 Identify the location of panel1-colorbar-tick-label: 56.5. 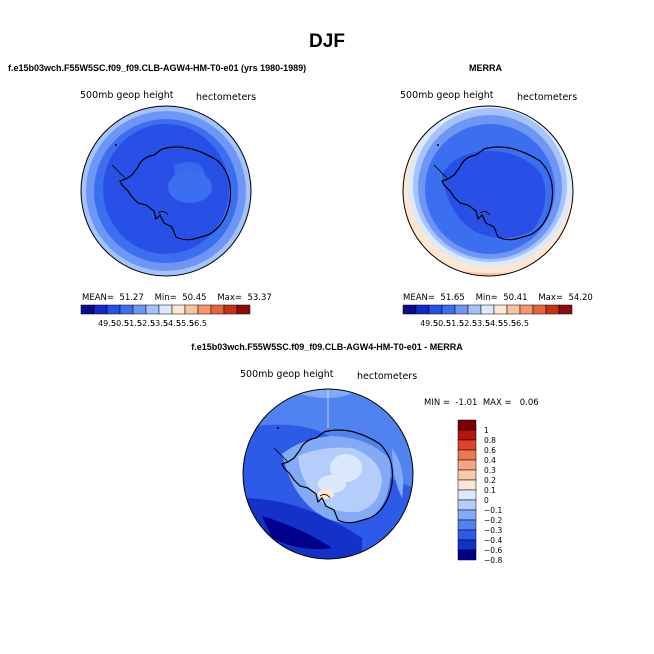
(198, 323).